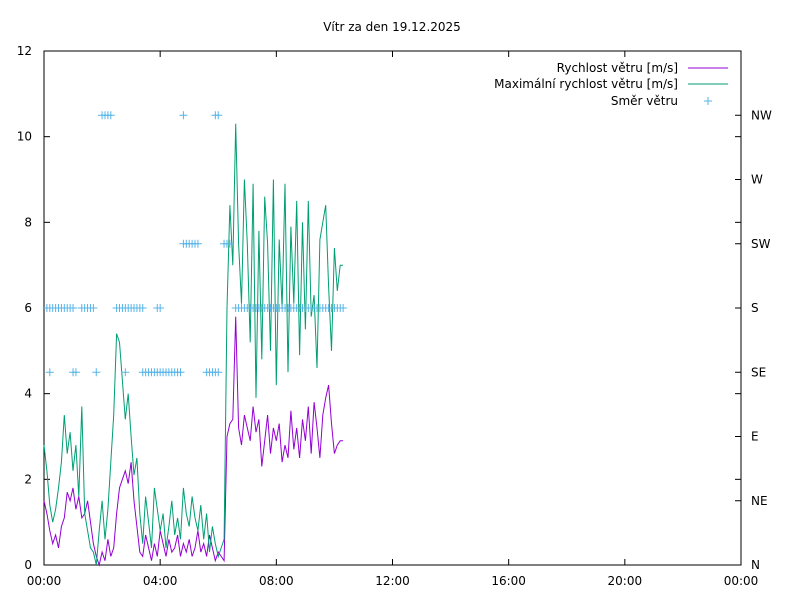 The width and height of the screenshot is (800, 600). Describe the element at coordinates (160, 581) in the screenshot. I see `x-tick-label: 04:00` at that location.